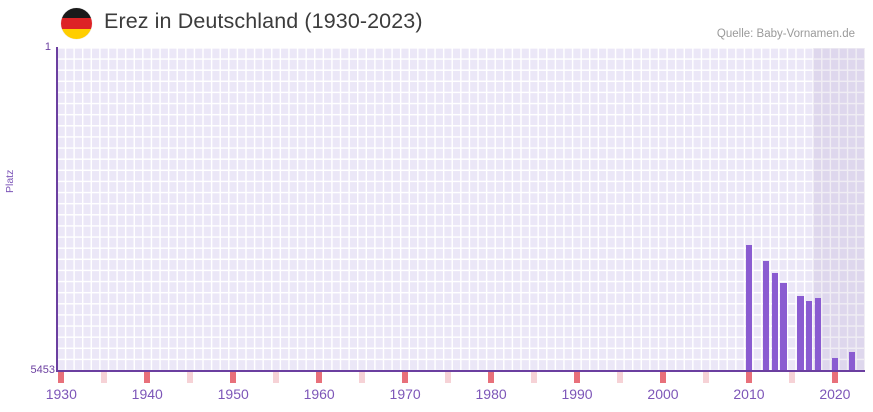 The width and height of the screenshot is (873, 412). Describe the element at coordinates (319, 394) in the screenshot. I see `x-axis-tick-label: 1960` at that location.